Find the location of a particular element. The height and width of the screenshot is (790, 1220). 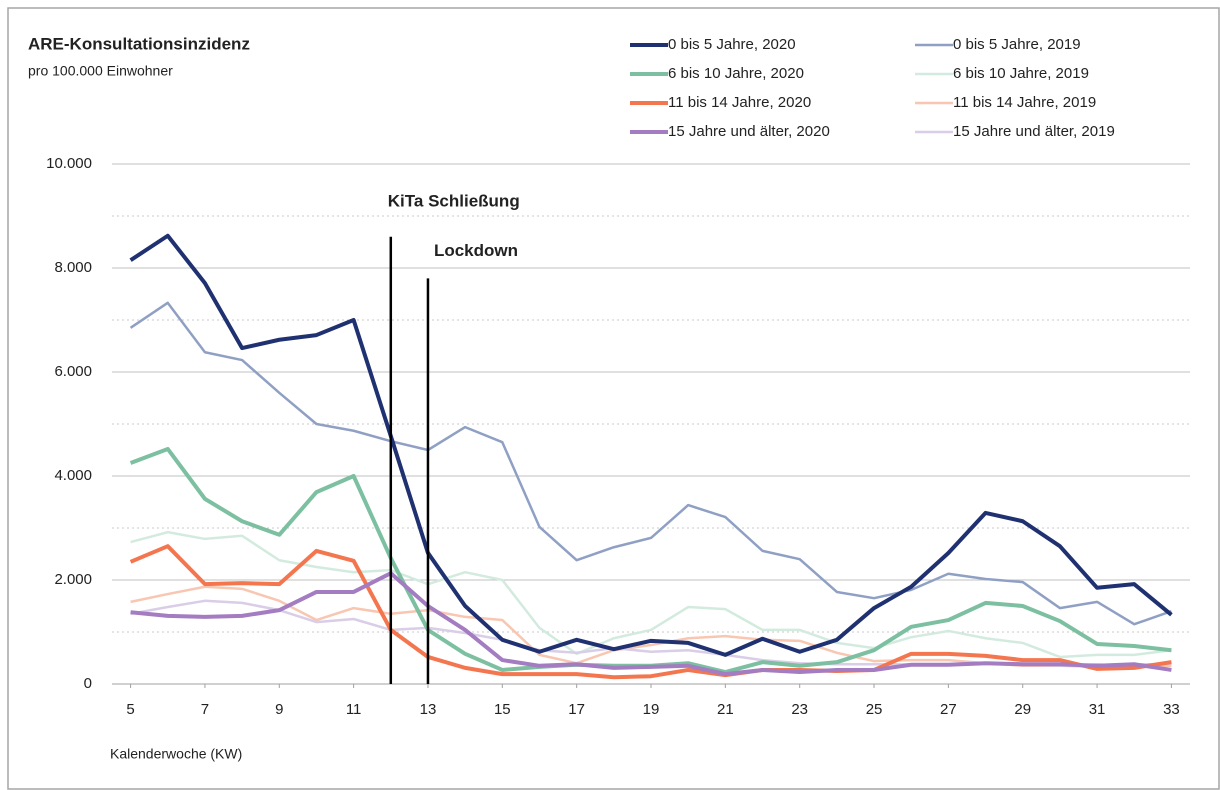

x-tick-label: 17 is located at coordinates (576, 709).